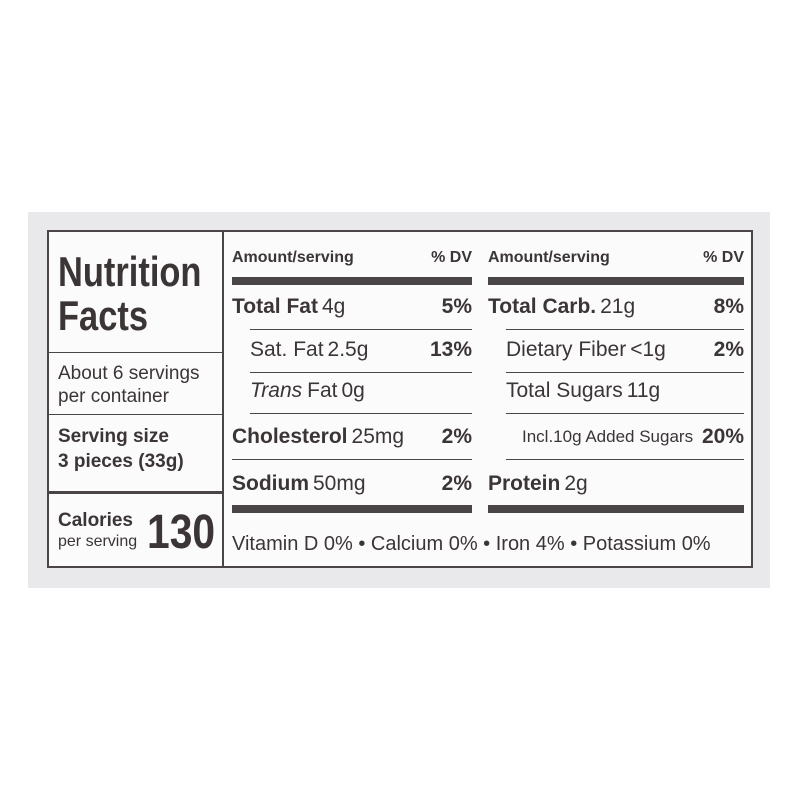 The image size is (800, 800). I want to click on nutrient-row: Total Carb. 21g 8%, so click(616, 307).